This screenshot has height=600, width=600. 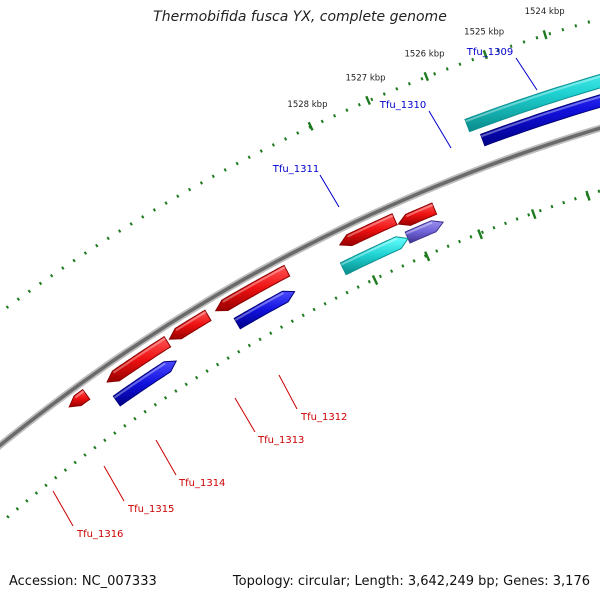 I want to click on gene-label: Tfu_1316, so click(x=99, y=534).